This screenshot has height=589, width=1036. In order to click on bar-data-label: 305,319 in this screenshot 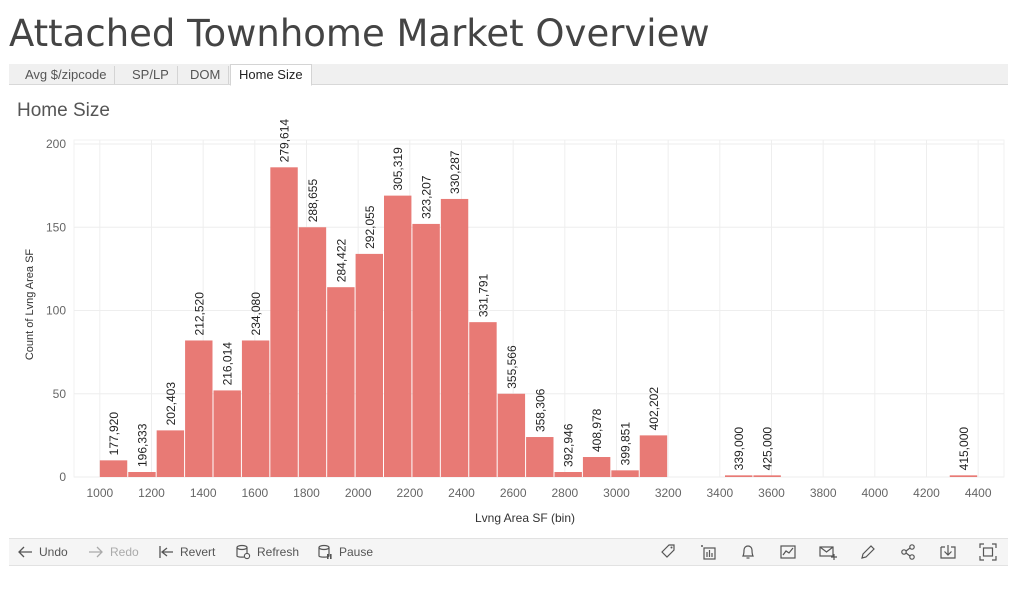, I will do `click(398, 169)`.